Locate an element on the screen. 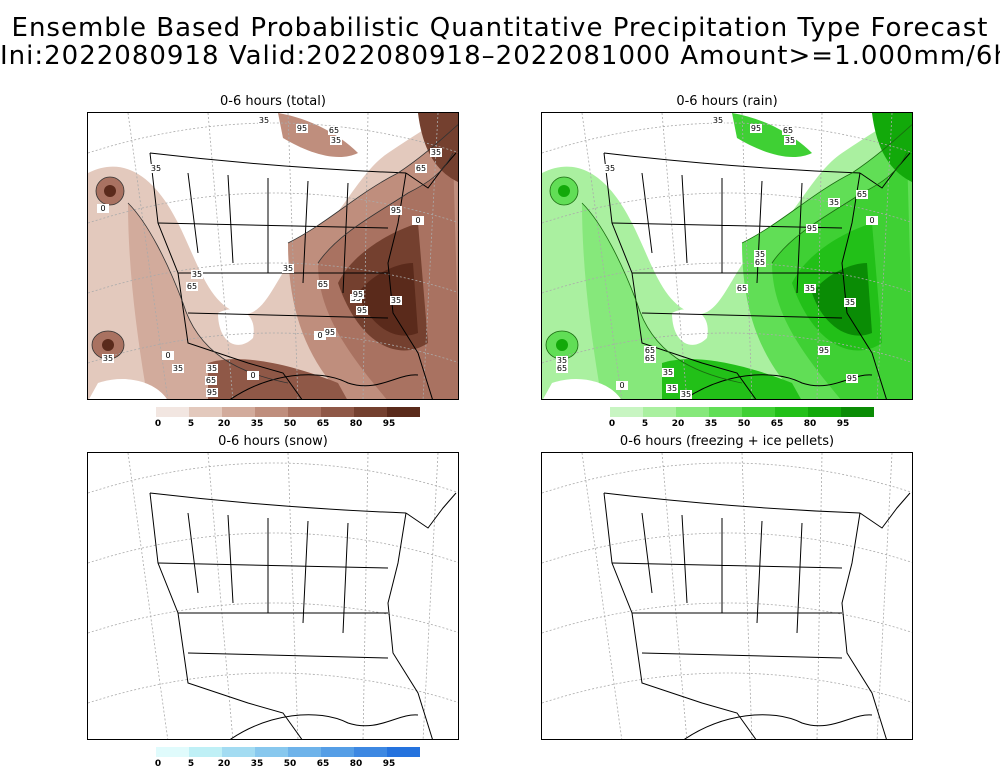 Image resolution: width=1000 pixels, height=780 pixels. map-snow is located at coordinates (273, 596).